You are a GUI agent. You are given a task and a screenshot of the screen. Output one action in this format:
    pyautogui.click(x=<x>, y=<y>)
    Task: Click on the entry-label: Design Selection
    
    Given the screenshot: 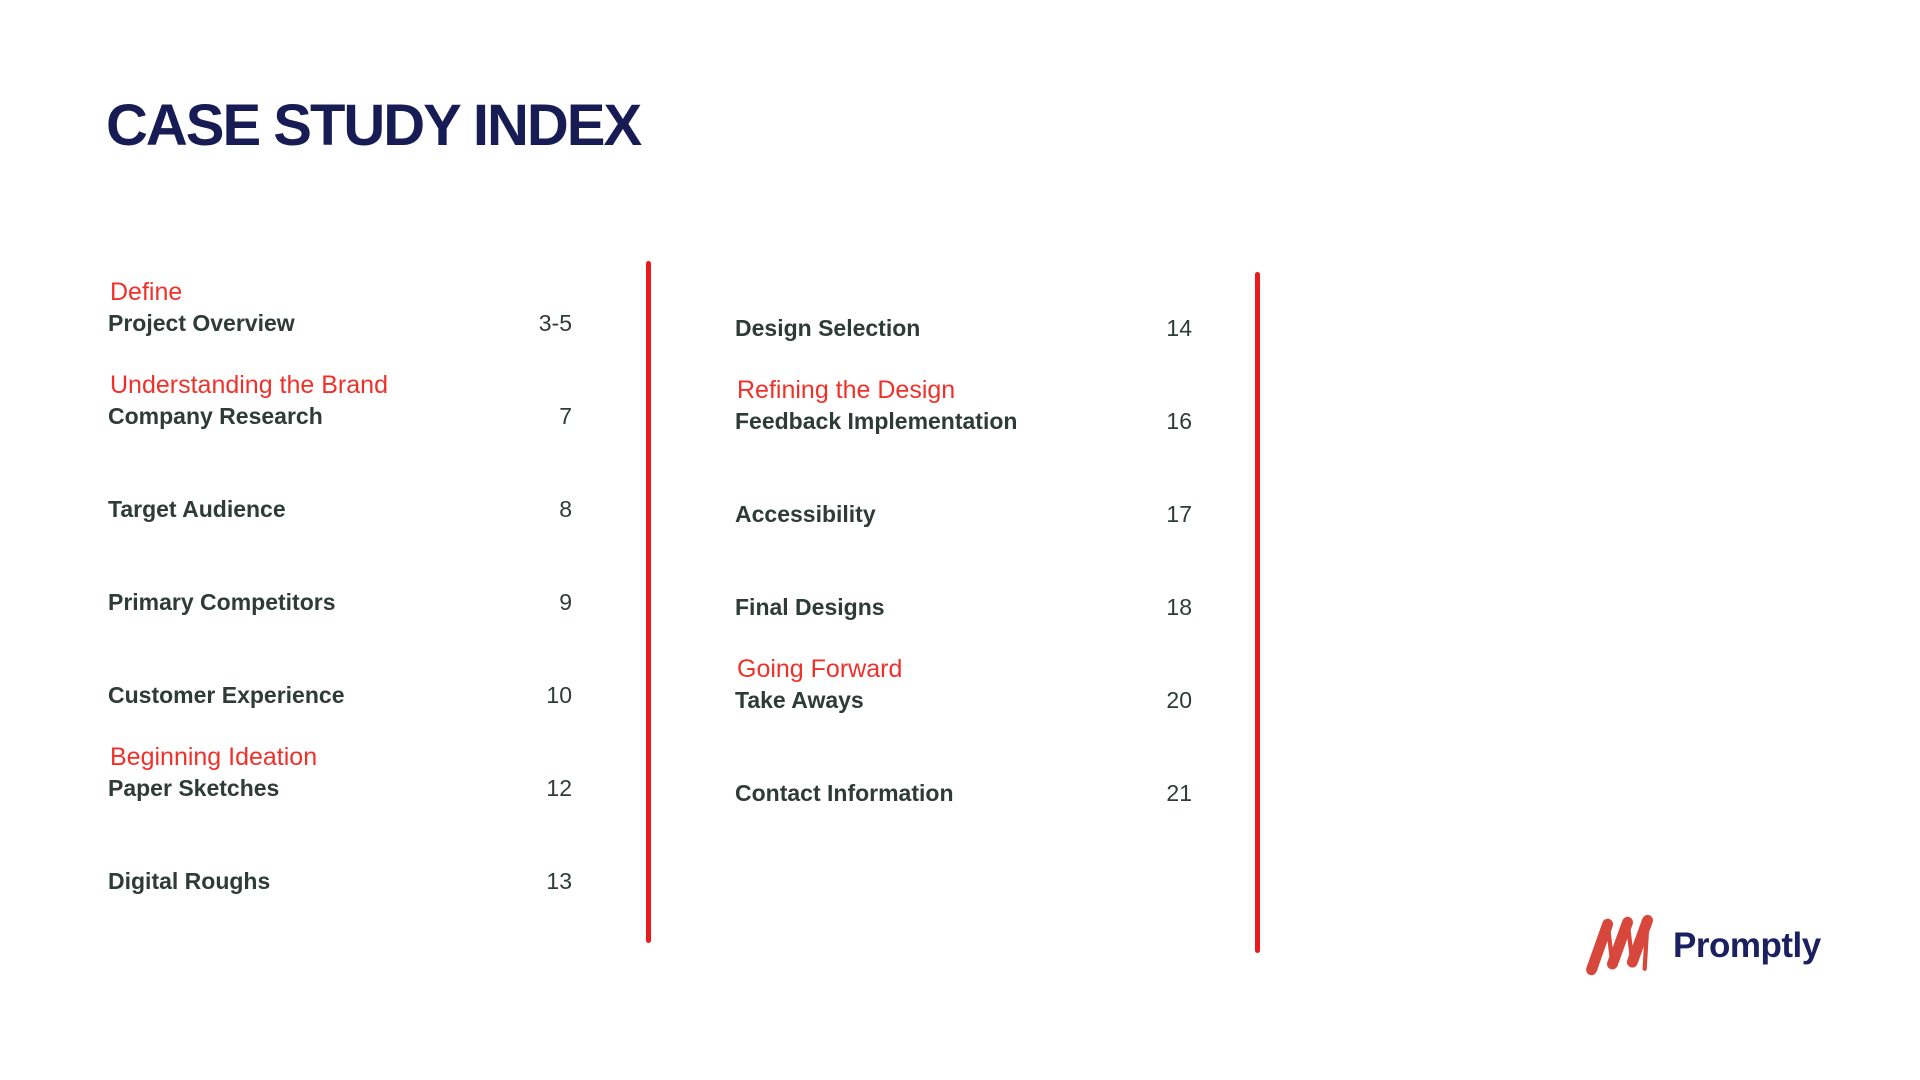 What is the action you would take?
    pyautogui.click(x=828, y=328)
    